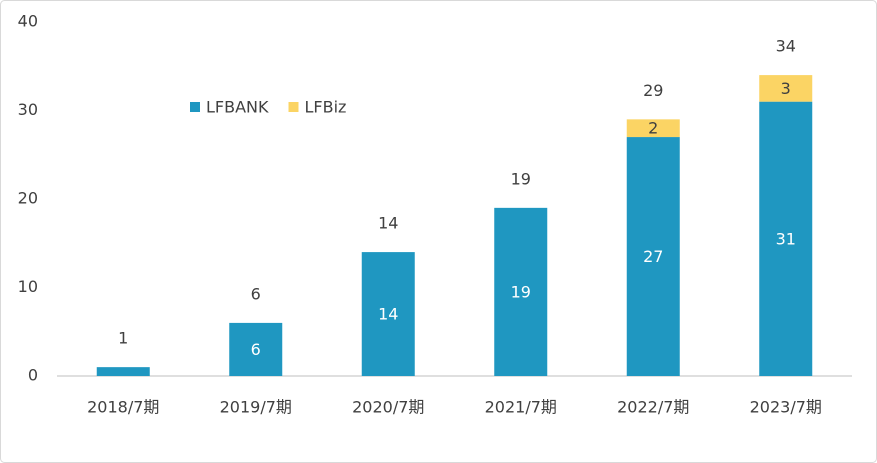  Describe the element at coordinates (326, 107) in the screenshot. I see `legend-label: LFBiz` at that location.